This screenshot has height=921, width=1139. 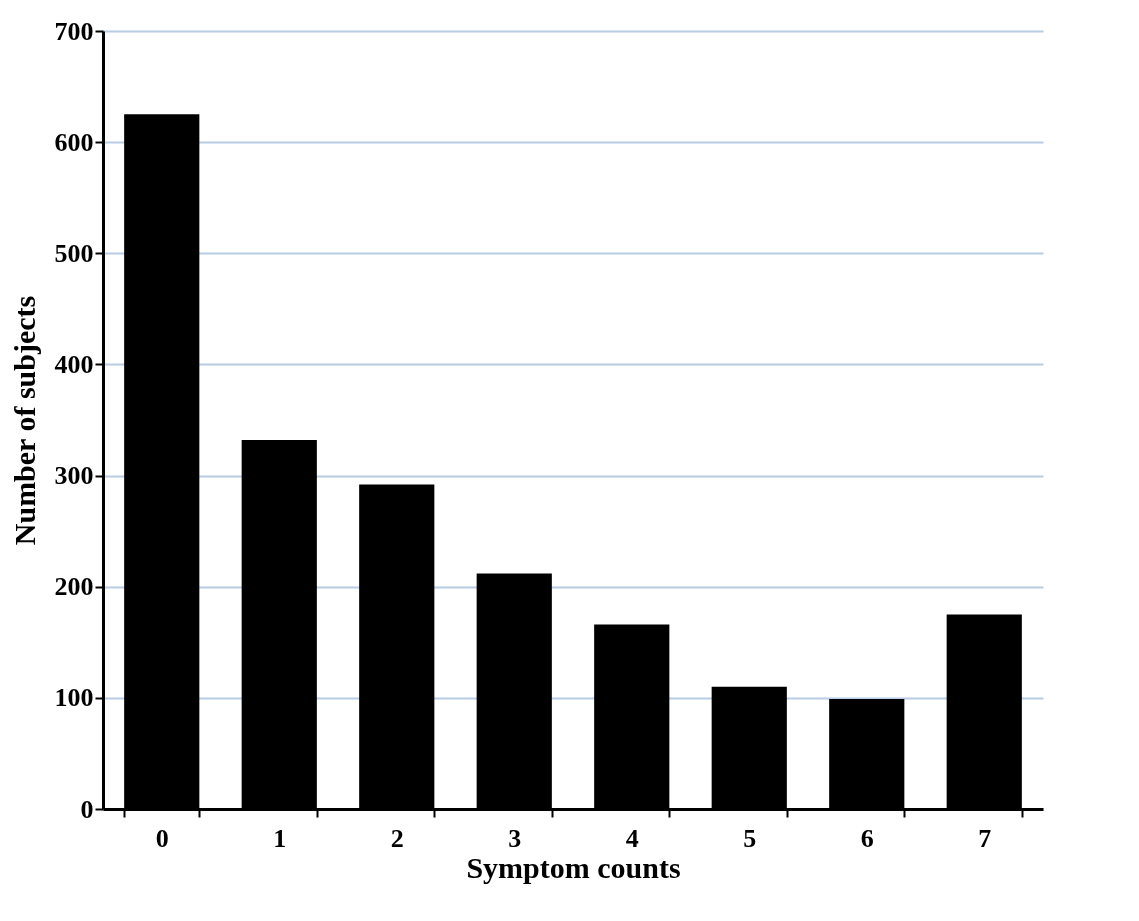 I want to click on x-tick-label: 7, so click(x=985, y=838).